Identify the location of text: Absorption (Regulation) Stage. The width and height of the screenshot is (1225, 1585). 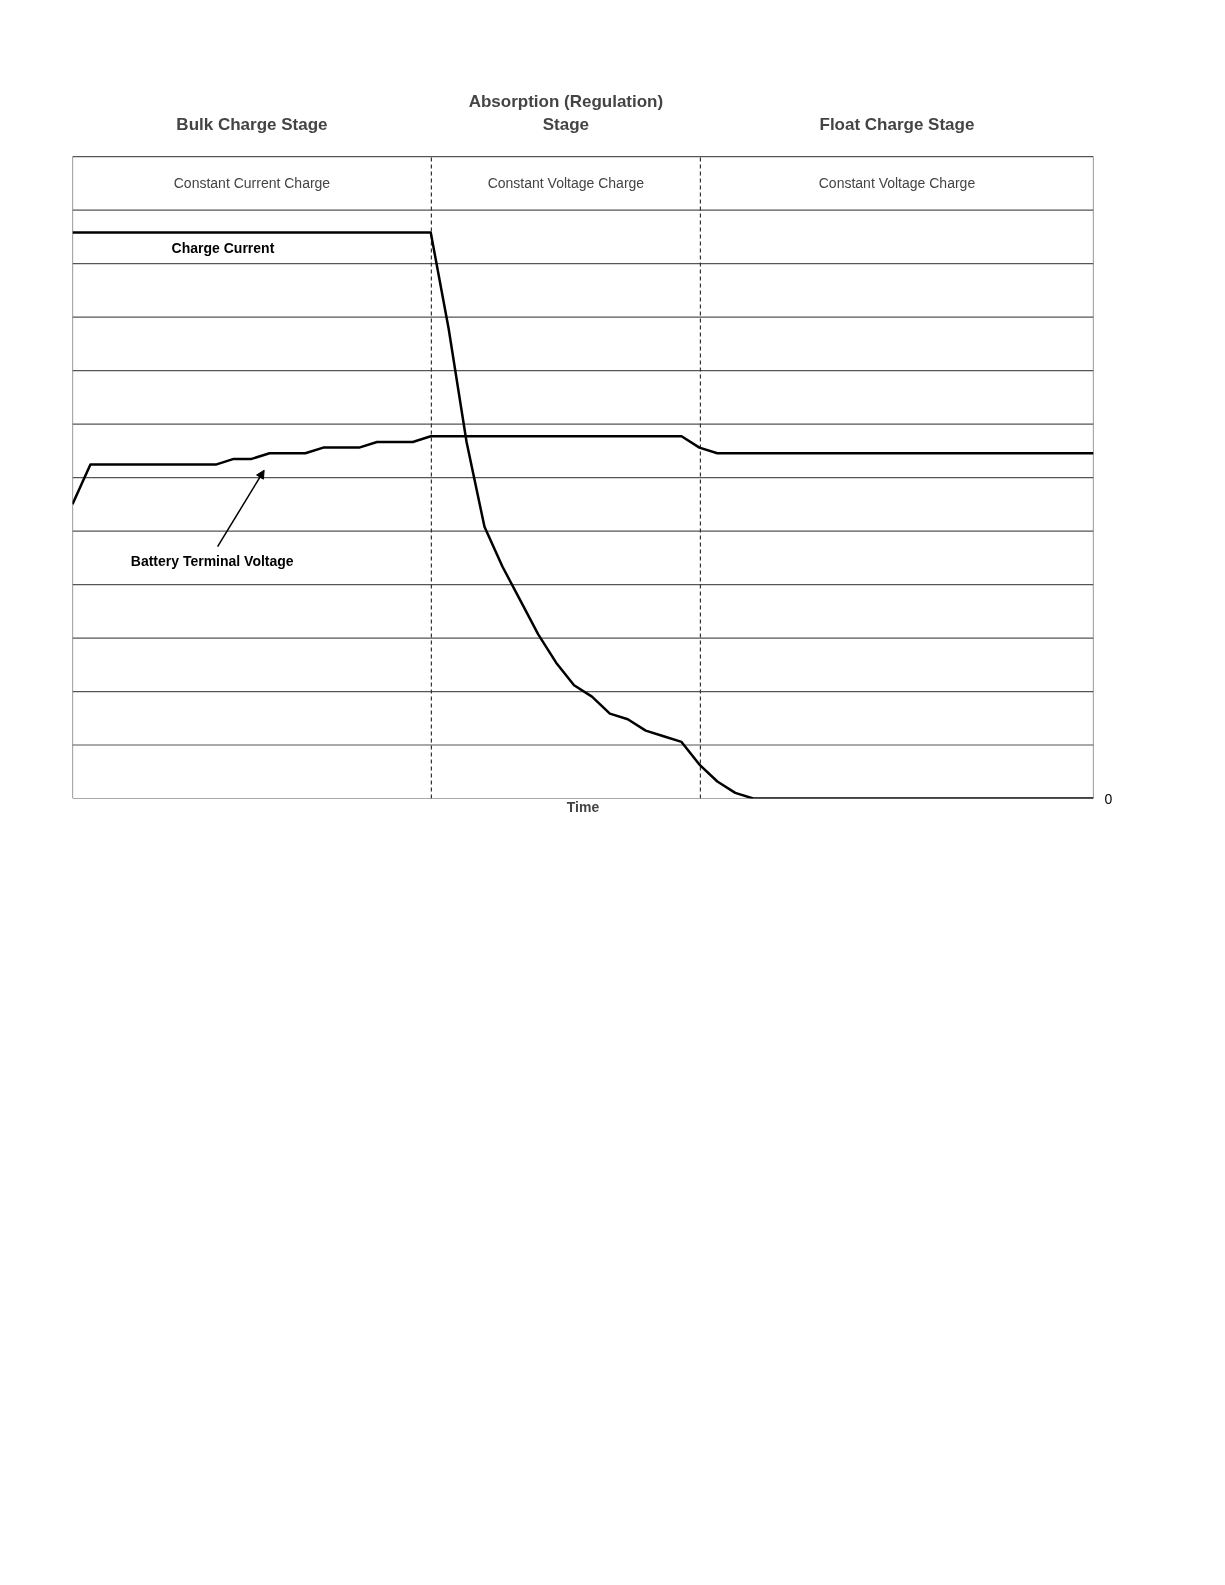
(566, 113).